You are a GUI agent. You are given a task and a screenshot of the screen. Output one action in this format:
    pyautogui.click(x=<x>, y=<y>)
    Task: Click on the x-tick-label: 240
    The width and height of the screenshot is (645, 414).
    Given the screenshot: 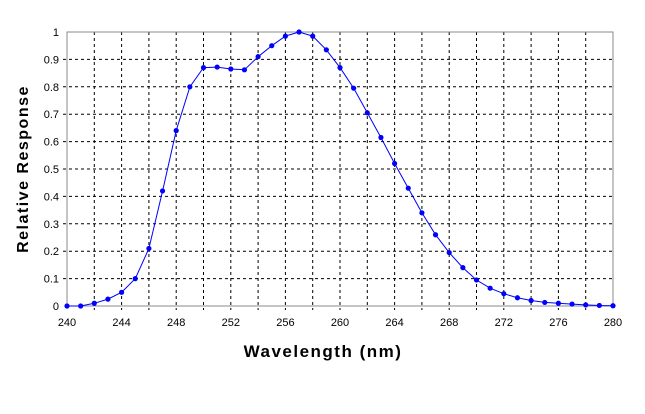 What is the action you would take?
    pyautogui.click(x=67, y=323)
    